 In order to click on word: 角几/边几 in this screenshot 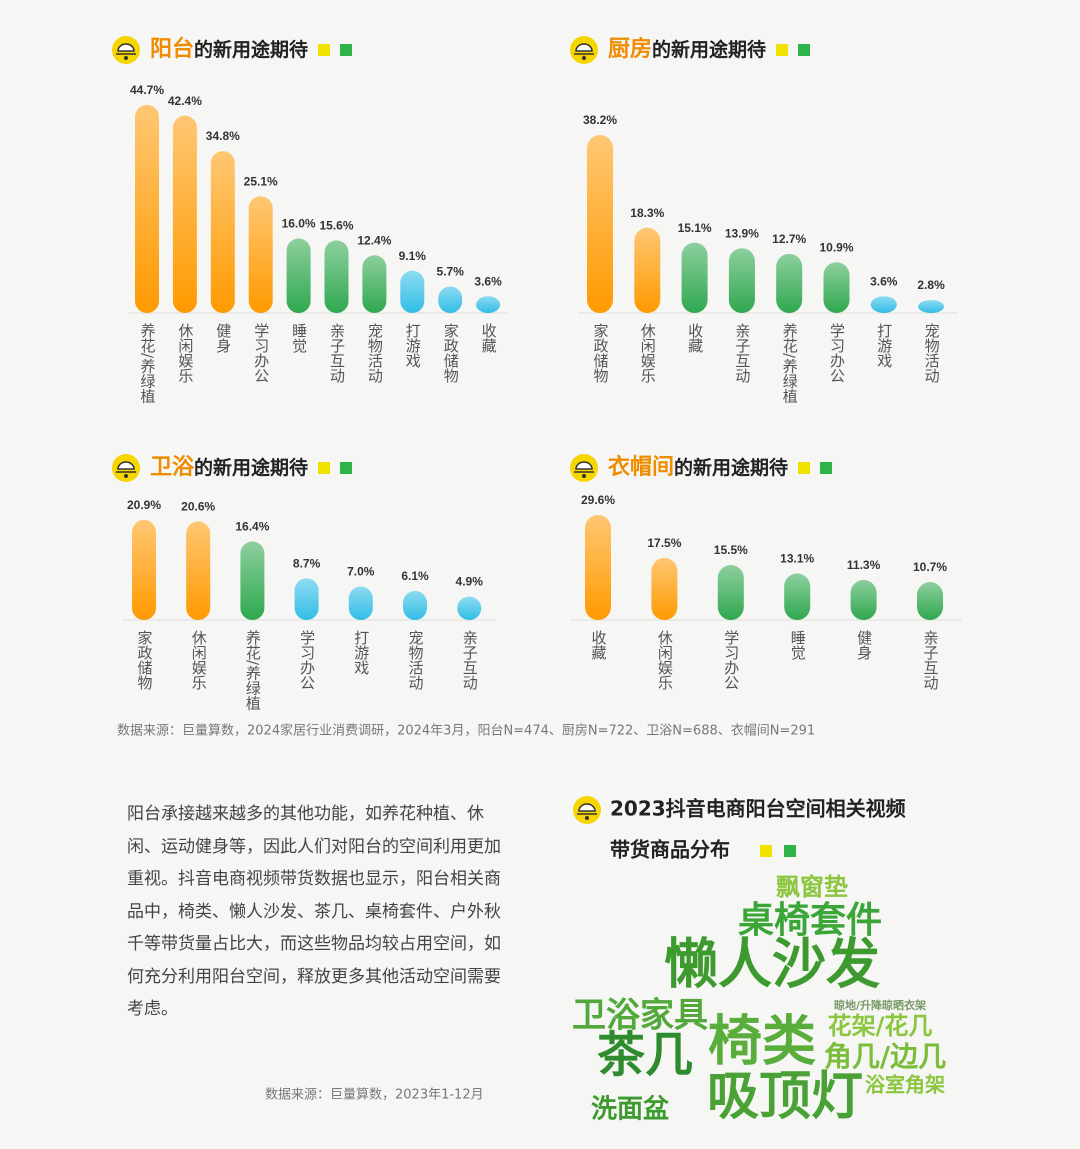, I will do `click(885, 1056)`.